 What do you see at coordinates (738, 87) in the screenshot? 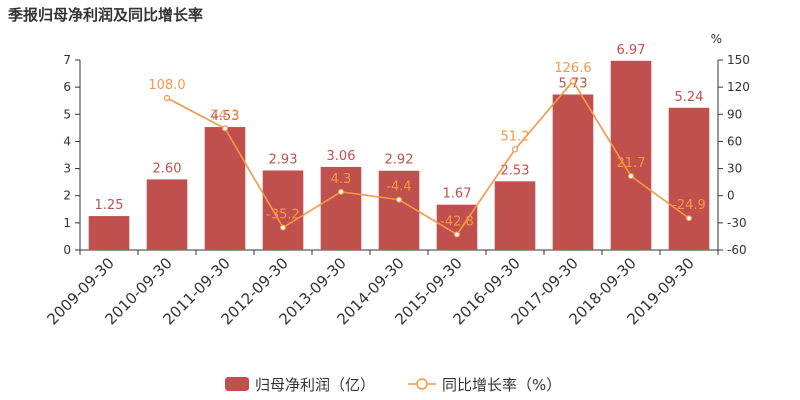
I see `y-right-tick-label: 120` at bounding box center [738, 87].